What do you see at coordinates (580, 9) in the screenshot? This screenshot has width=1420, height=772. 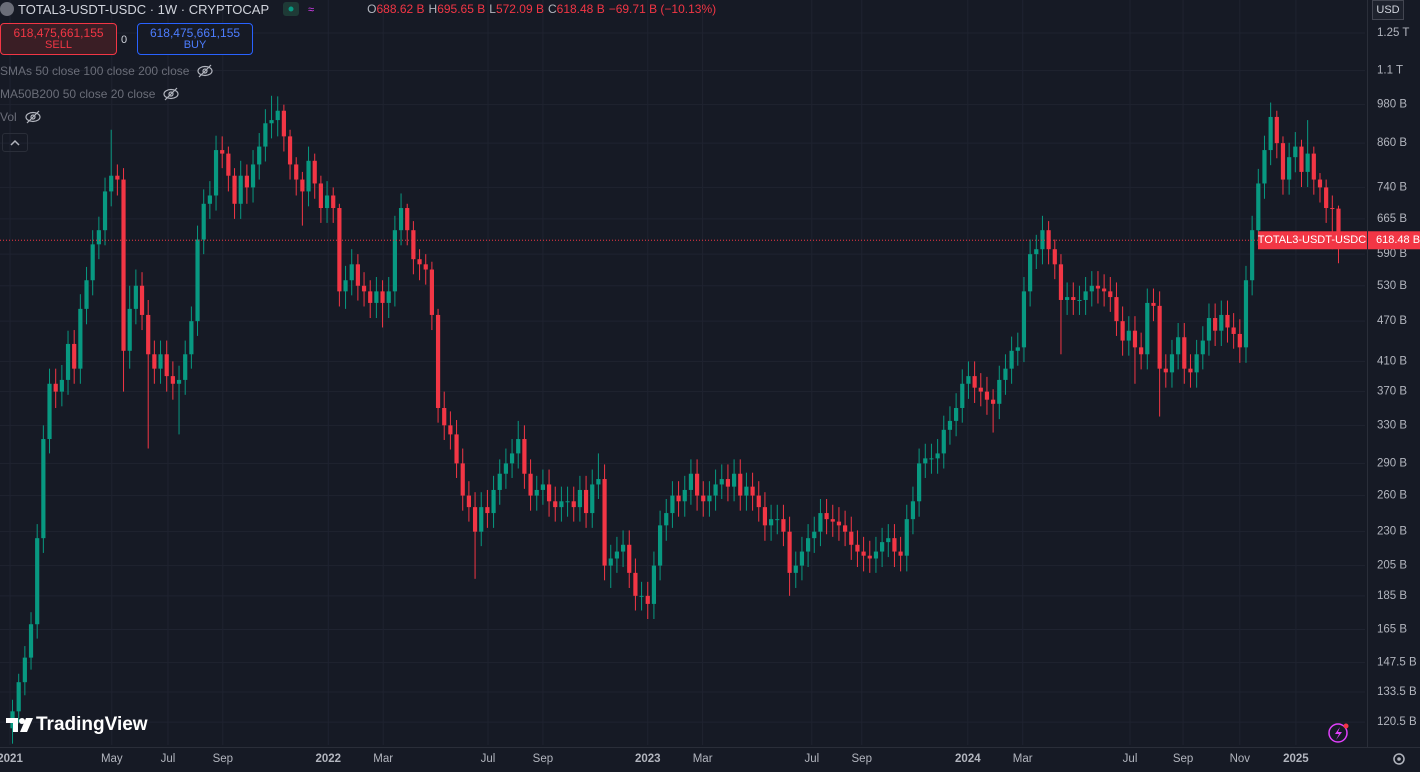 I see `ohlc-value: 618.48 B` at bounding box center [580, 9].